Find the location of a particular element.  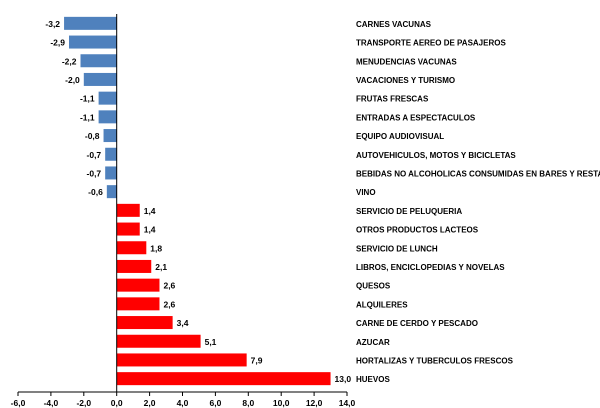

category-label: ALQUILERES is located at coordinates (382, 304).